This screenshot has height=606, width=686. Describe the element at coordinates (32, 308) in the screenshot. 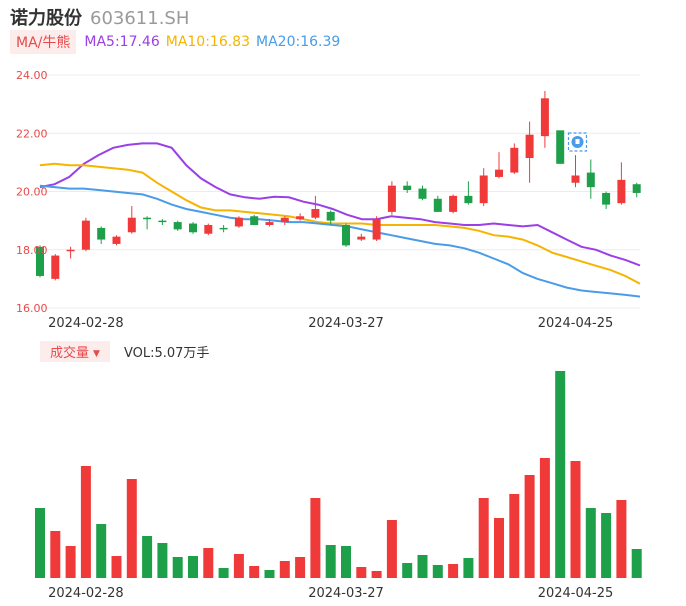

I see `price-tick-label: 16.00` at that location.